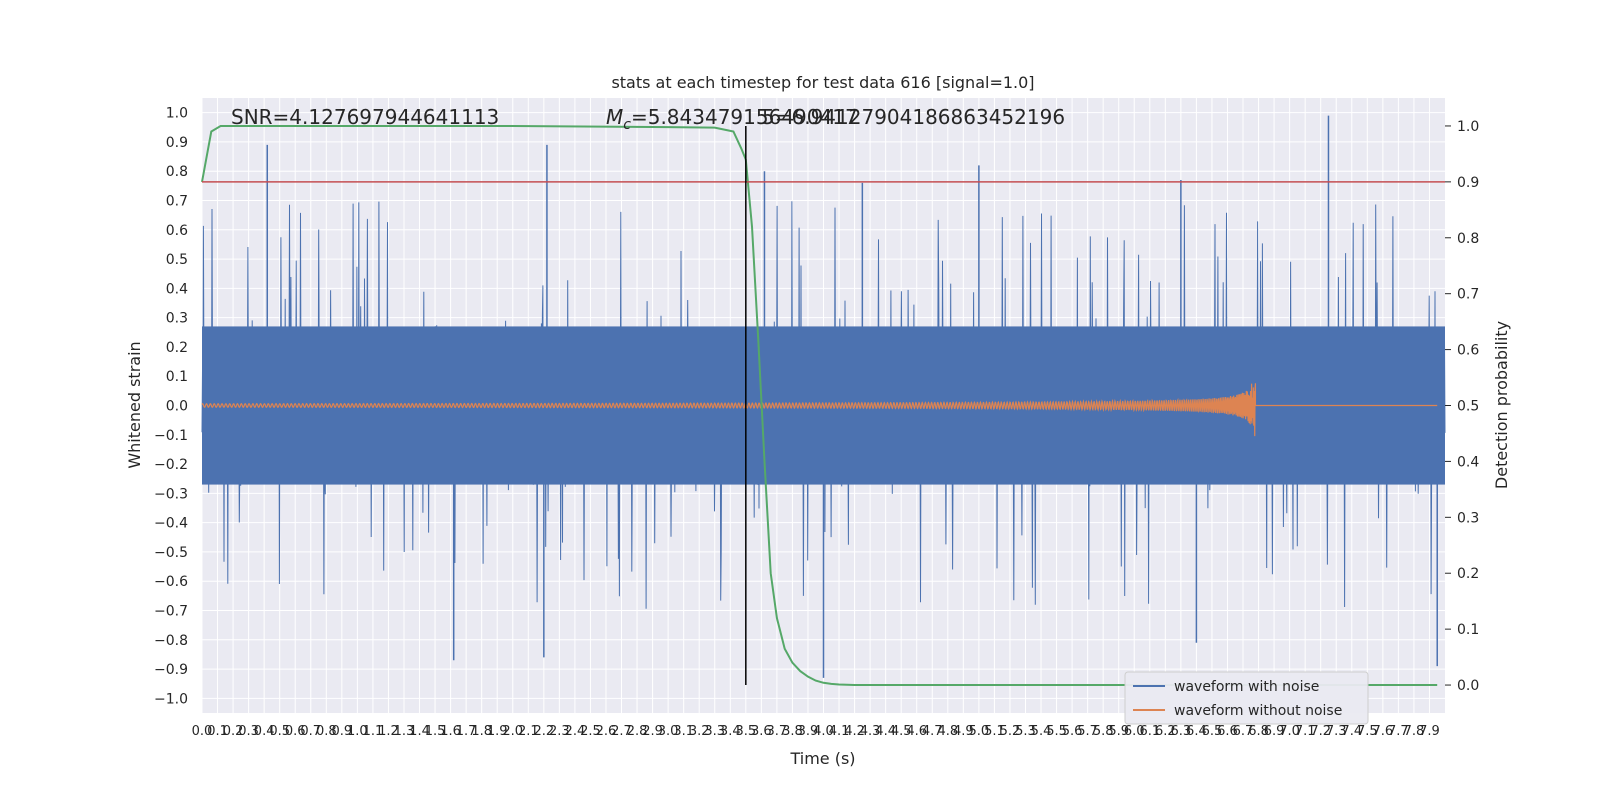 The width and height of the screenshot is (1600, 800). What do you see at coordinates (947, 731) in the screenshot?
I see `x-tick-label: 4.8` at bounding box center [947, 731].